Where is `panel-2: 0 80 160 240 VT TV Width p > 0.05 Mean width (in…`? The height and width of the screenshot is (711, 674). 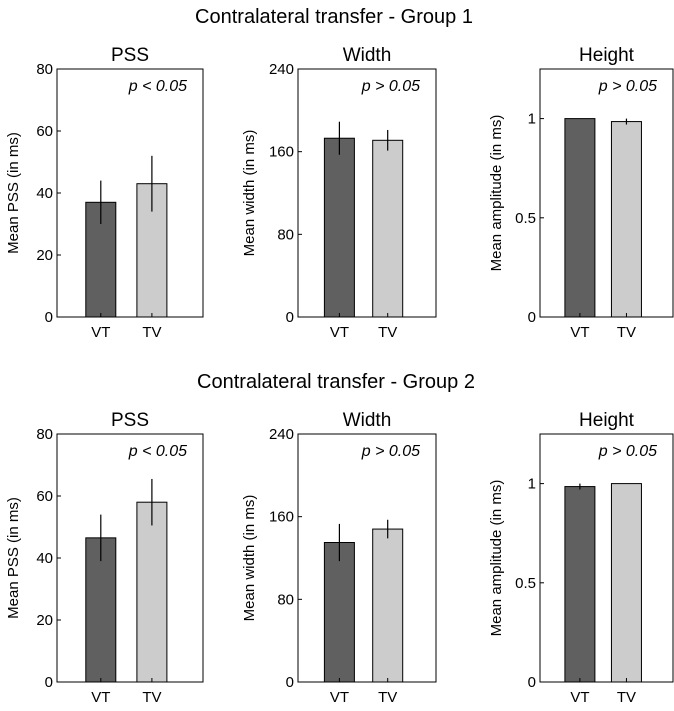 panel-2: 0 80 160 240 VT TV Width p > 0.05 Mean width (in… is located at coordinates (339, 193).